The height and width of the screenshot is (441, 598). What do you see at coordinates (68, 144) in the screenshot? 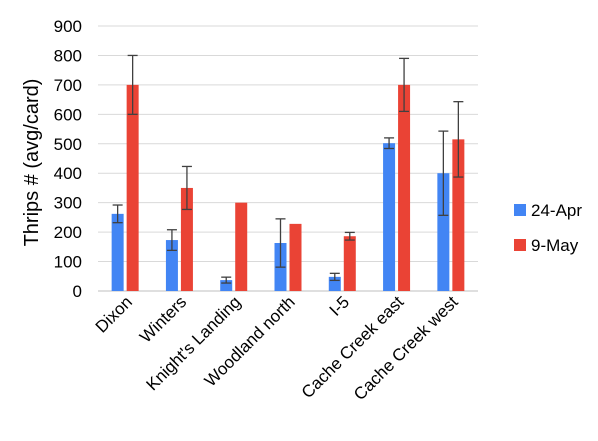
I see `y-tick-label: 500` at bounding box center [68, 144].